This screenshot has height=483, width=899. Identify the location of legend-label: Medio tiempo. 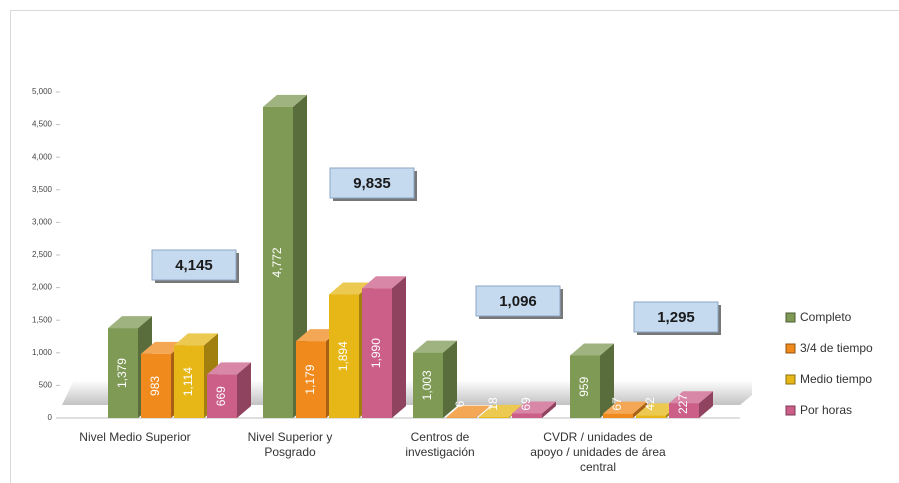
(836, 379).